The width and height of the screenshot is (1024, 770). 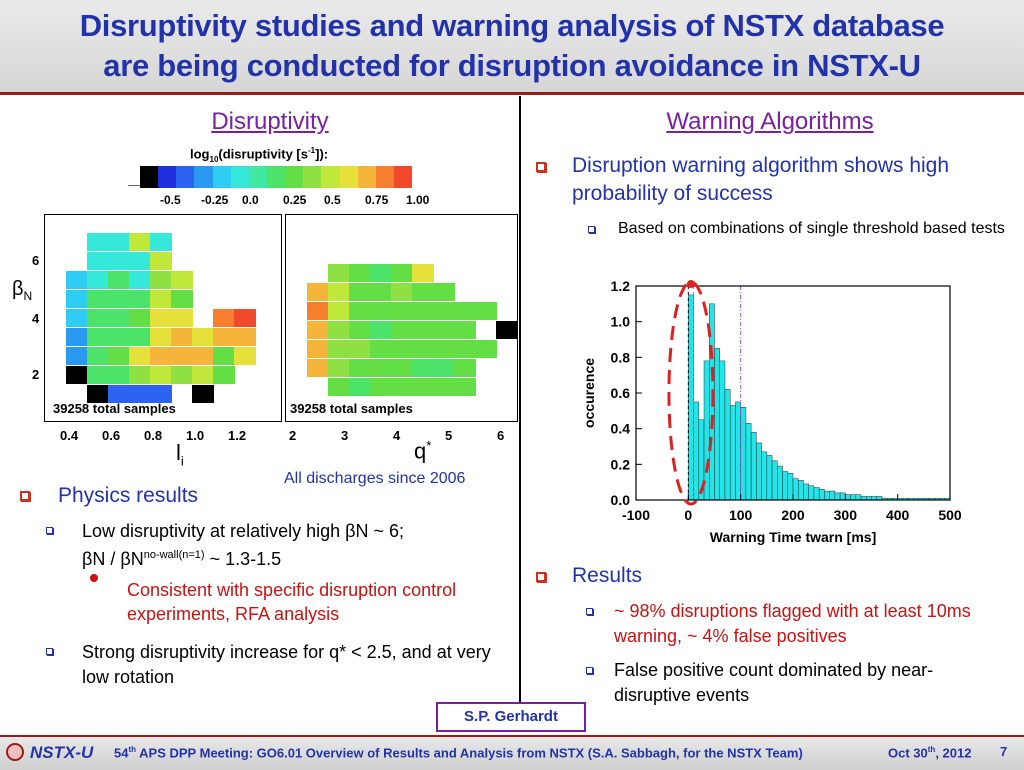 What do you see at coordinates (418, 200) in the screenshot?
I see `colorbar-tick: 1.00` at bounding box center [418, 200].